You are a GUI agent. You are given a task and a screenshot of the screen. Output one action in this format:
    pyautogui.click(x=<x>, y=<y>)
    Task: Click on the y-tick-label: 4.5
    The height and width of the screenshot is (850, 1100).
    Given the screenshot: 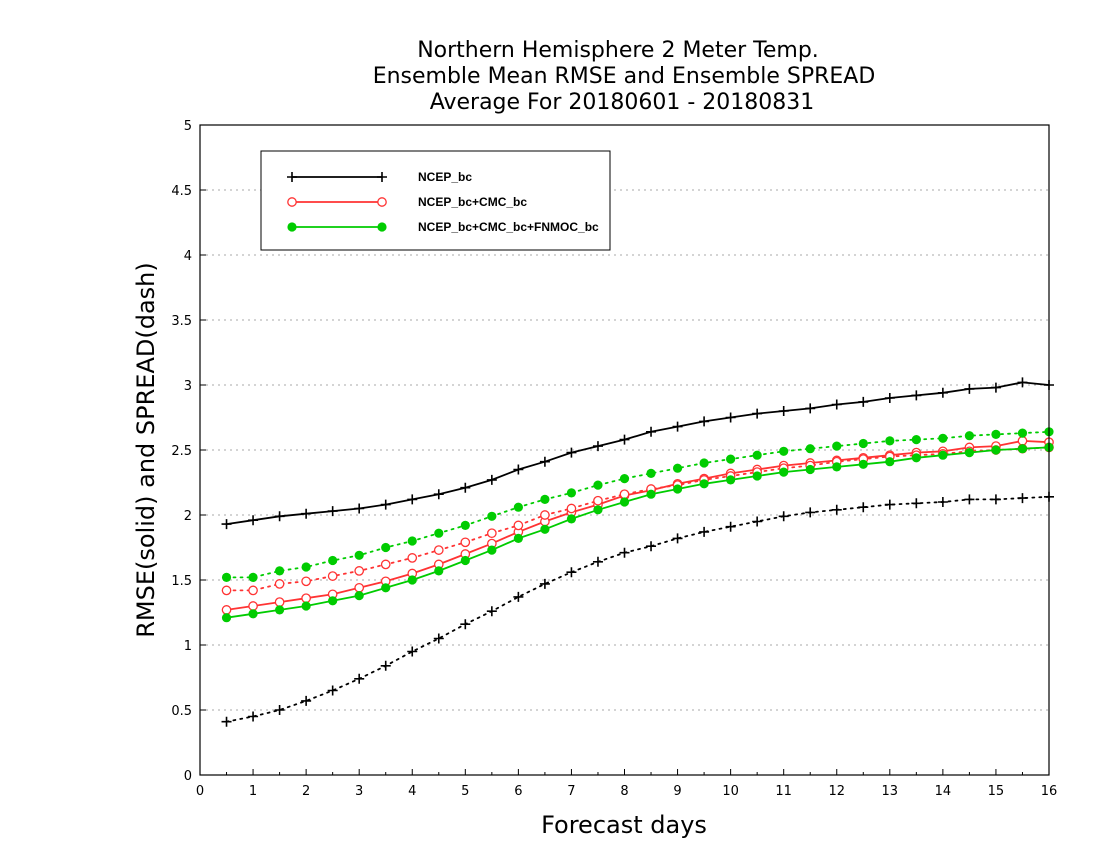 What is the action you would take?
    pyautogui.click(x=181, y=191)
    